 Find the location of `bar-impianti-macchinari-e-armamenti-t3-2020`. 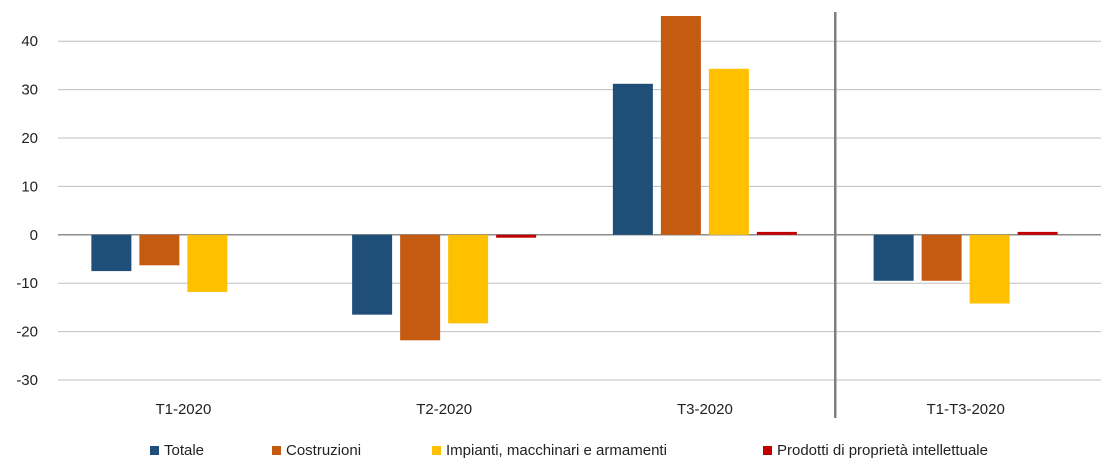

bar-impianti-macchinari-e-armamenti-t3-2020 is located at coordinates (728, 151).